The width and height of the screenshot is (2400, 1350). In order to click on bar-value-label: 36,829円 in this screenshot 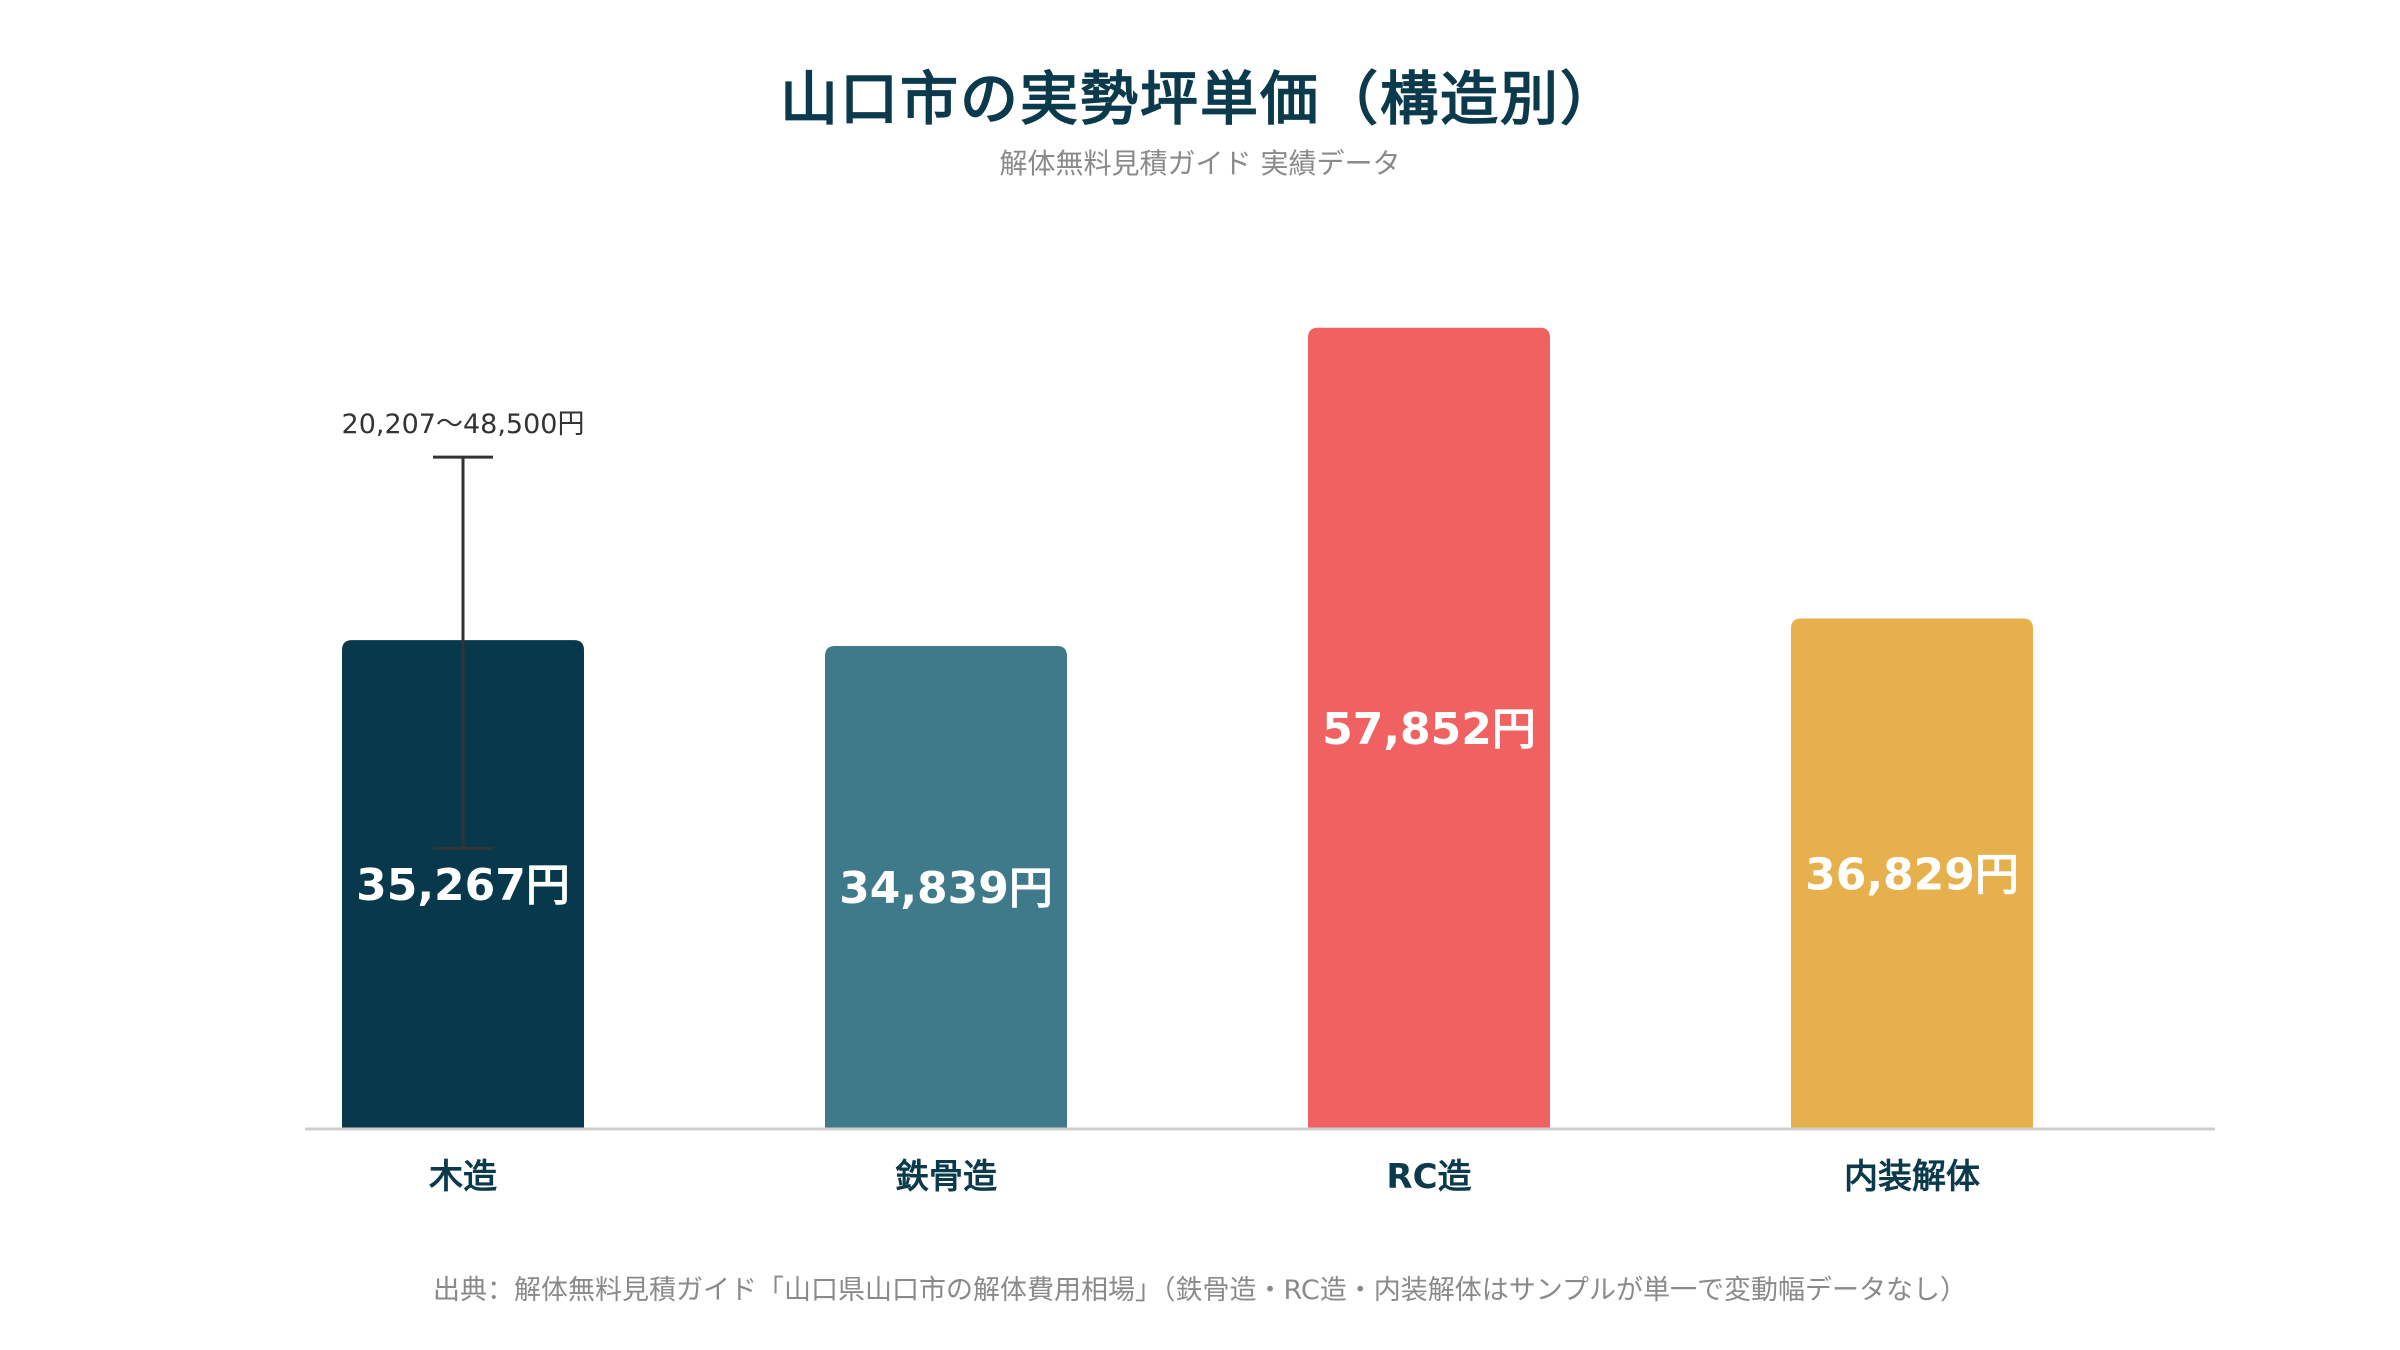, I will do `click(1912, 874)`.